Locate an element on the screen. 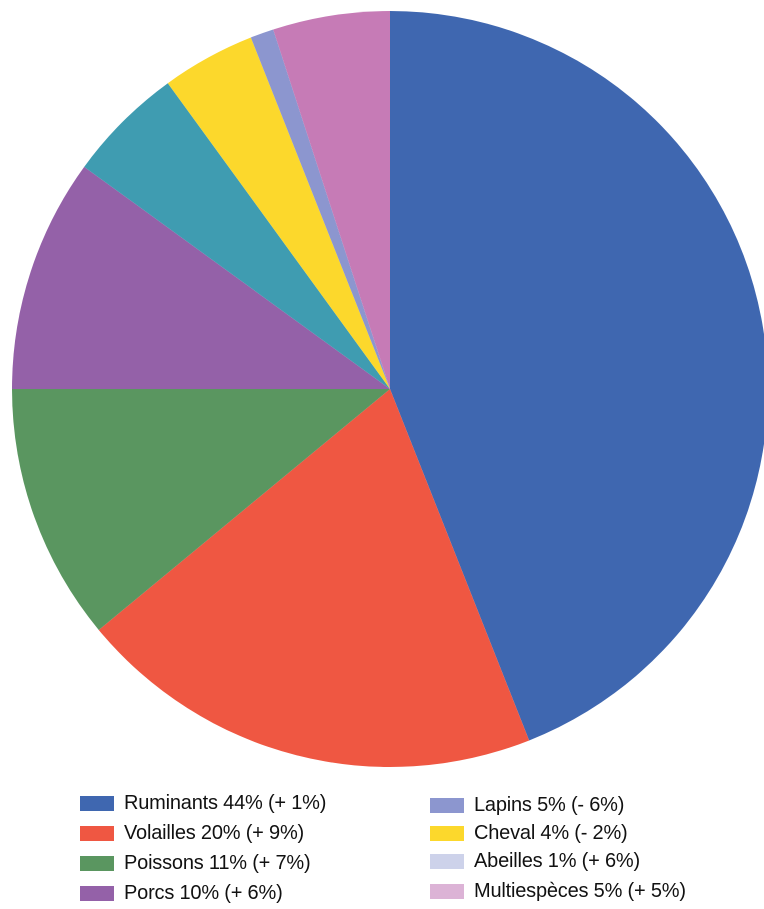  legend-item-cheval: Cheval 4% (- 2%) is located at coordinates (529, 833).